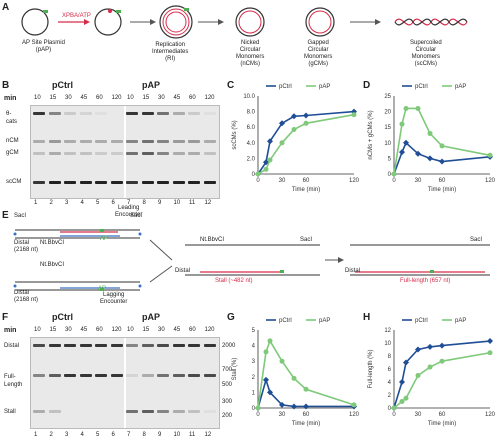  What do you see at coordinates (249, 97) in the screenshot?
I see `y-tick-label: 10.0` at bounding box center [249, 97].